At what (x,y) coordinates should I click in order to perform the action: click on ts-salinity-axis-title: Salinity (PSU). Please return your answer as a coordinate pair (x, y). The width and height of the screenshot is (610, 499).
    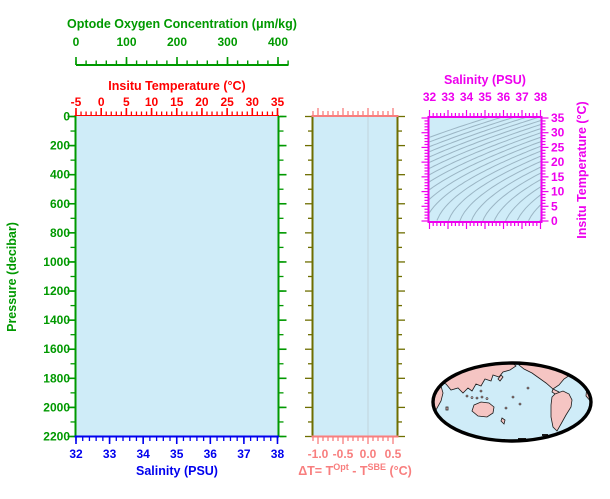
    Looking at the image, I should click on (485, 80).